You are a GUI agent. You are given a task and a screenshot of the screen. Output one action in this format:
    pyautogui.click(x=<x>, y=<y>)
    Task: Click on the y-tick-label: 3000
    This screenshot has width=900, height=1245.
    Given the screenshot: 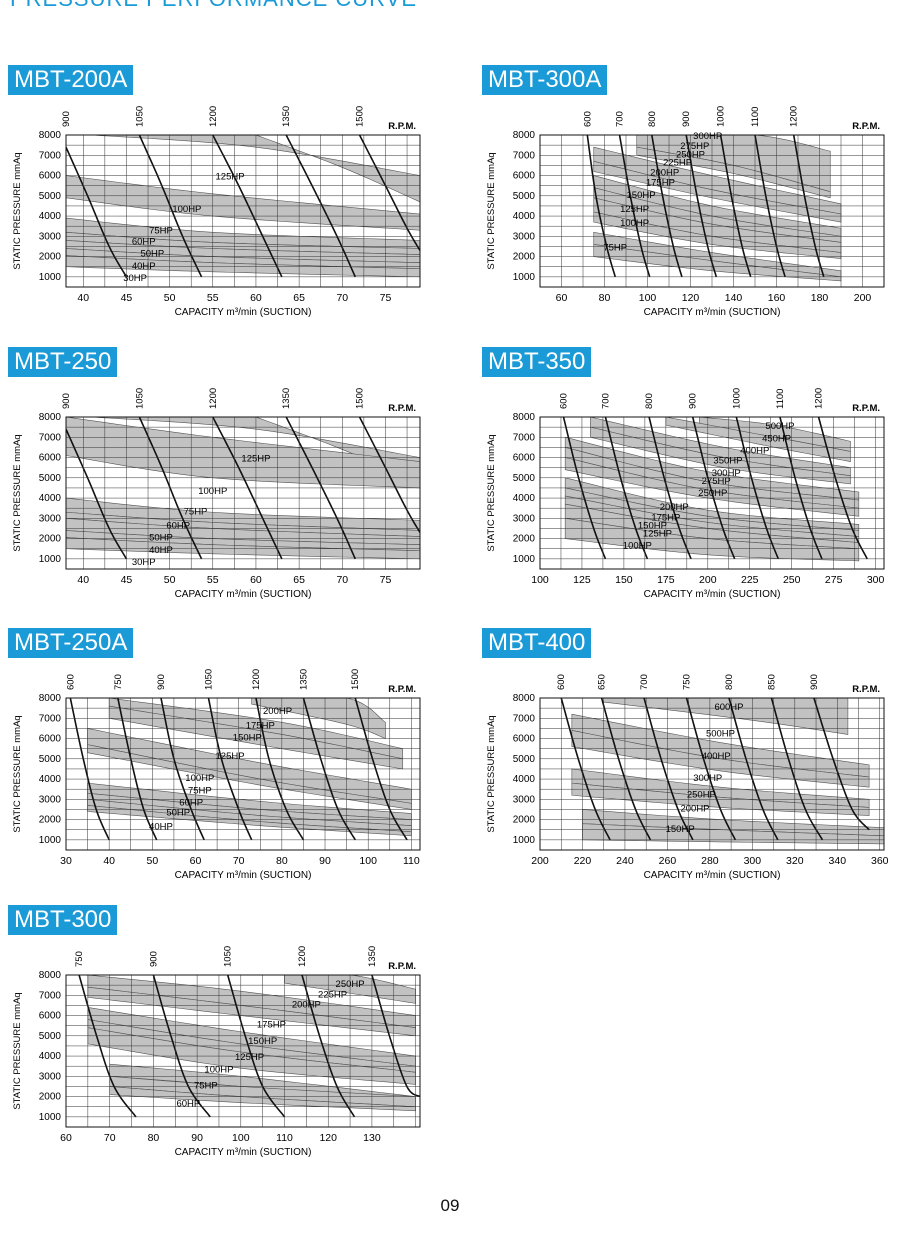 What is the action you would take?
    pyautogui.click(x=50, y=236)
    